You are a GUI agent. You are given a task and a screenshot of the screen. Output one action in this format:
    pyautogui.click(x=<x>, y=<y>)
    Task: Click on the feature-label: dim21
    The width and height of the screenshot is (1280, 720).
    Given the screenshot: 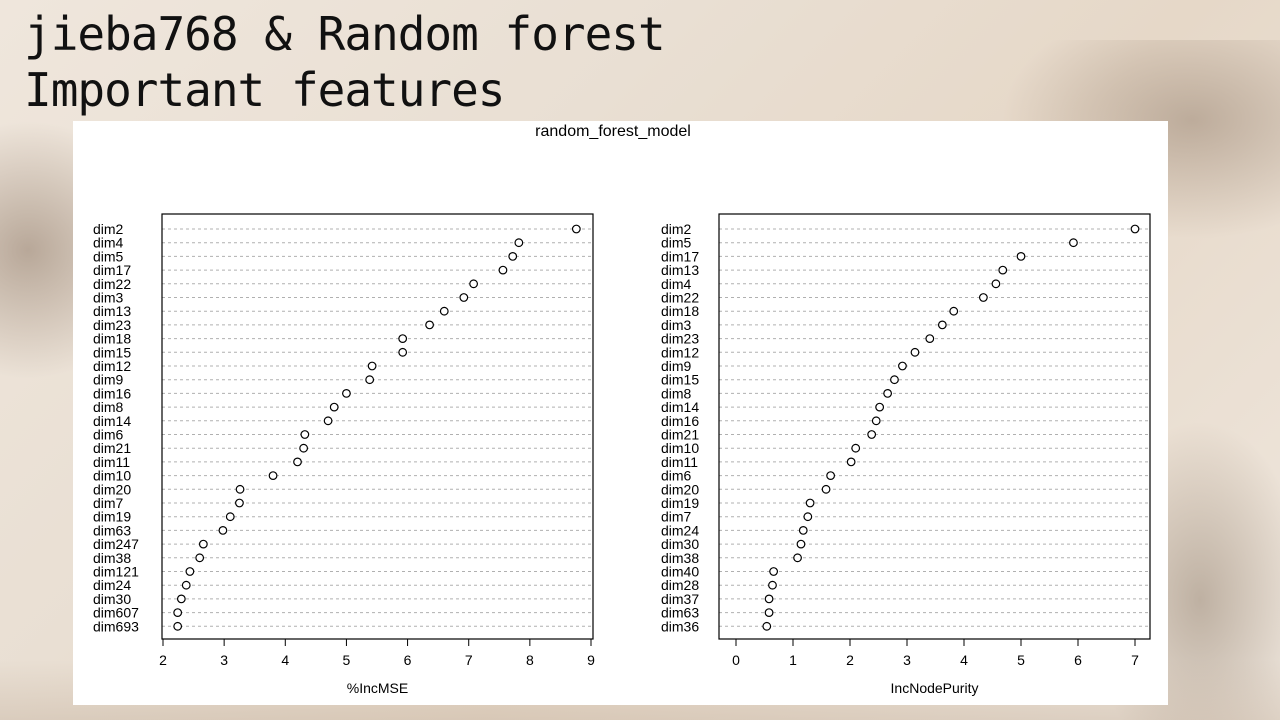 What is the action you would take?
    pyautogui.click(x=680, y=435)
    